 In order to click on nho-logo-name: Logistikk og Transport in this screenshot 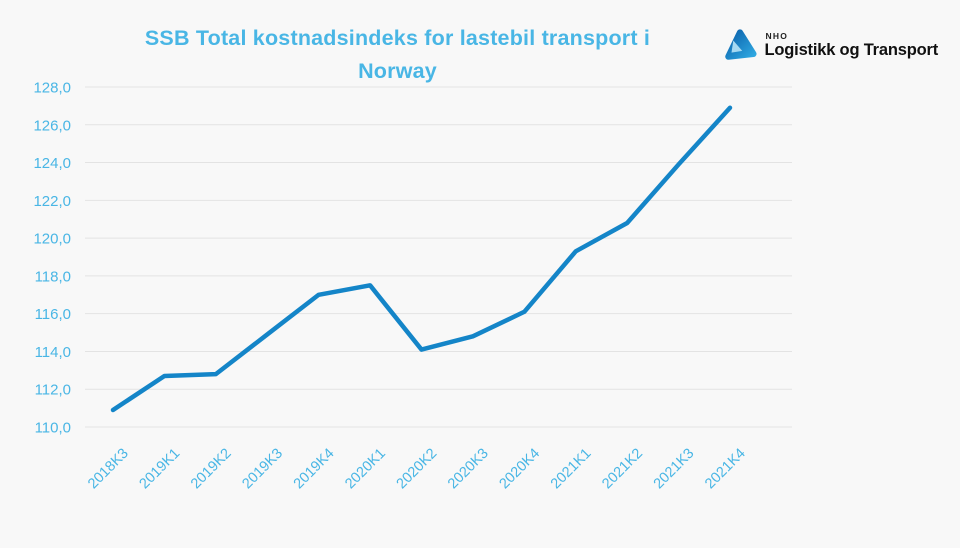, I will do `click(851, 50)`.